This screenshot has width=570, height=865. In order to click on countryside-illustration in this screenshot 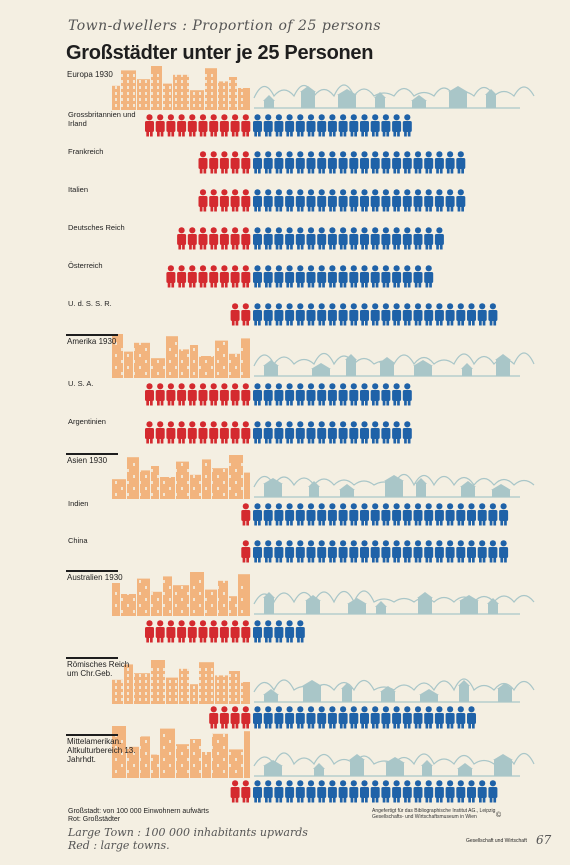, I will do `click(394, 96)`.